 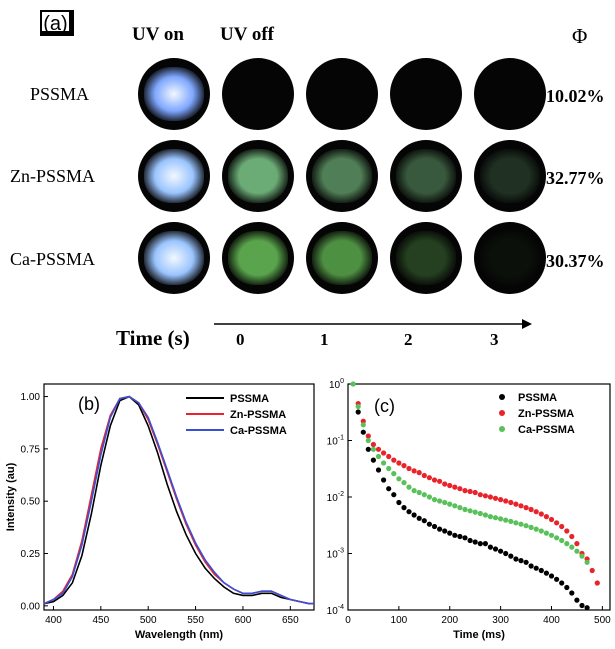 What do you see at coordinates (502, 397) in the screenshot?
I see `legend-marker-pssma` at bounding box center [502, 397].